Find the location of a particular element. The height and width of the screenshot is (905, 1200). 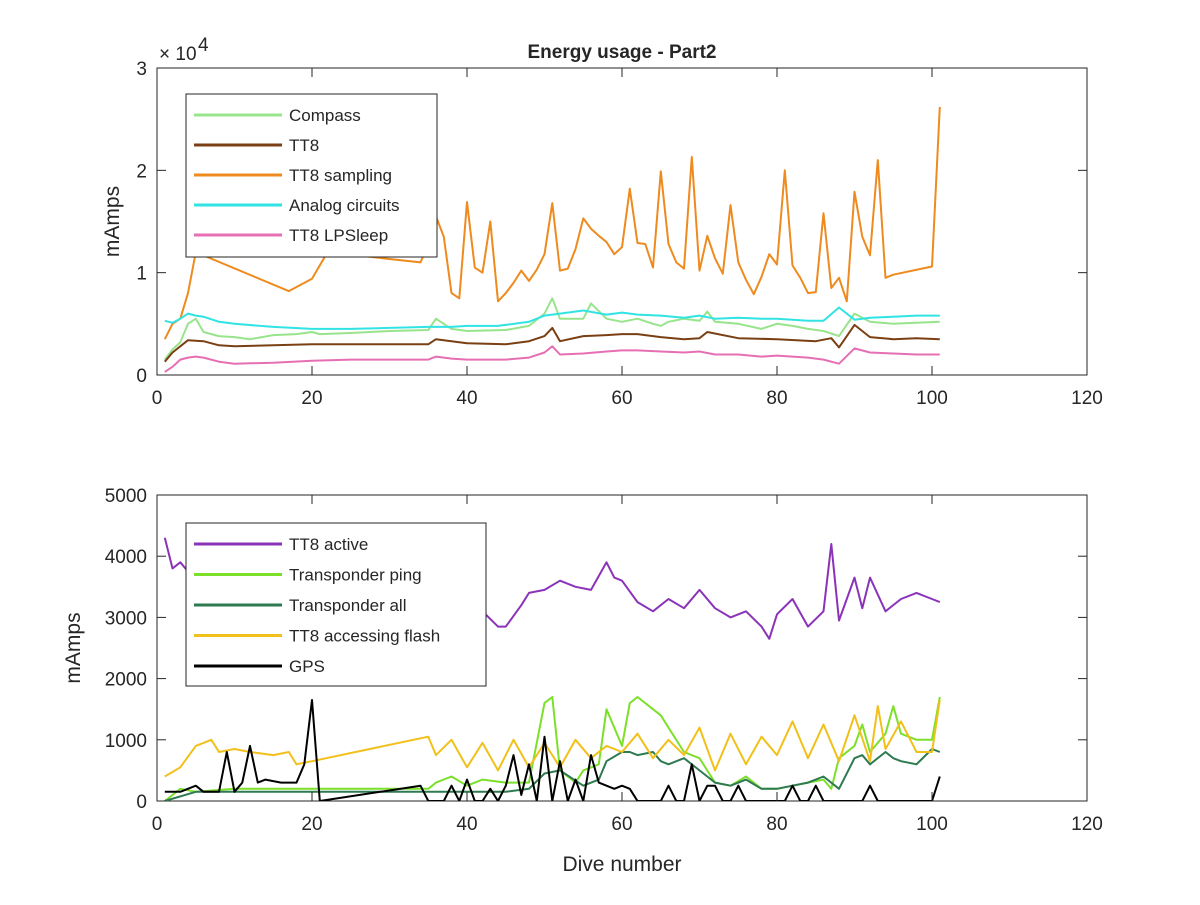

legend-label: TT8 accessing flash is located at coordinates (364, 636).